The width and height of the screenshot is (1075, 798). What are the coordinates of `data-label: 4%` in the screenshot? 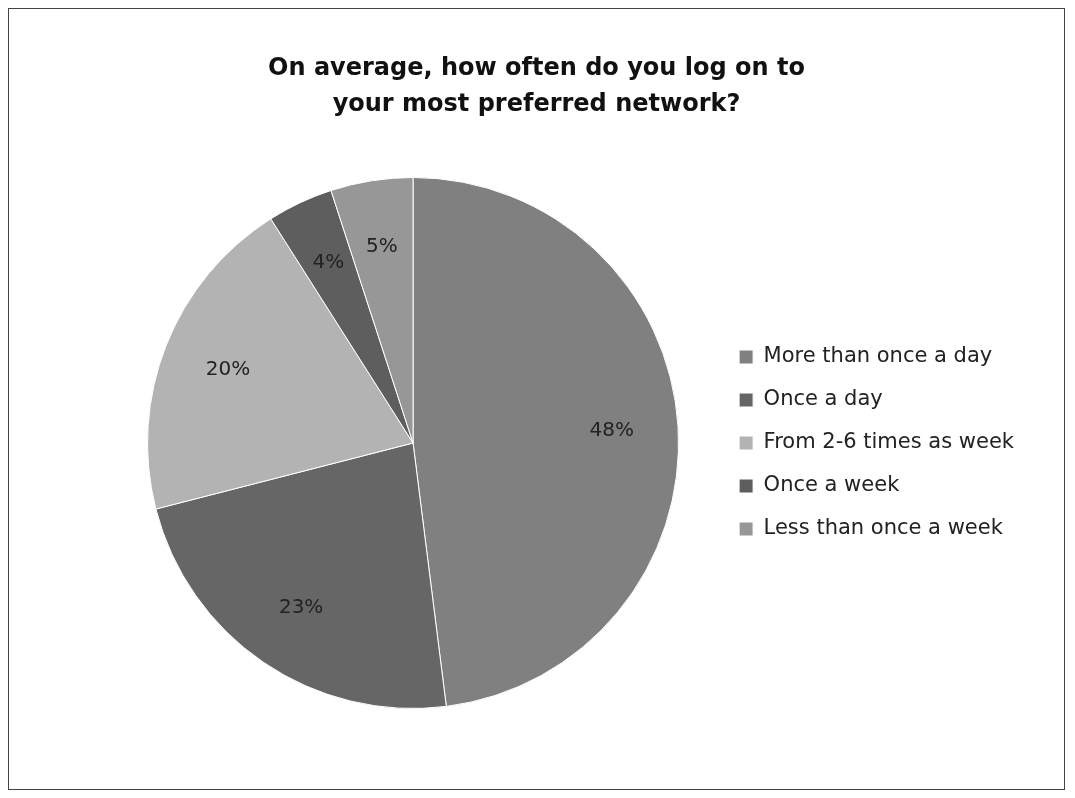 It's located at (328, 261).